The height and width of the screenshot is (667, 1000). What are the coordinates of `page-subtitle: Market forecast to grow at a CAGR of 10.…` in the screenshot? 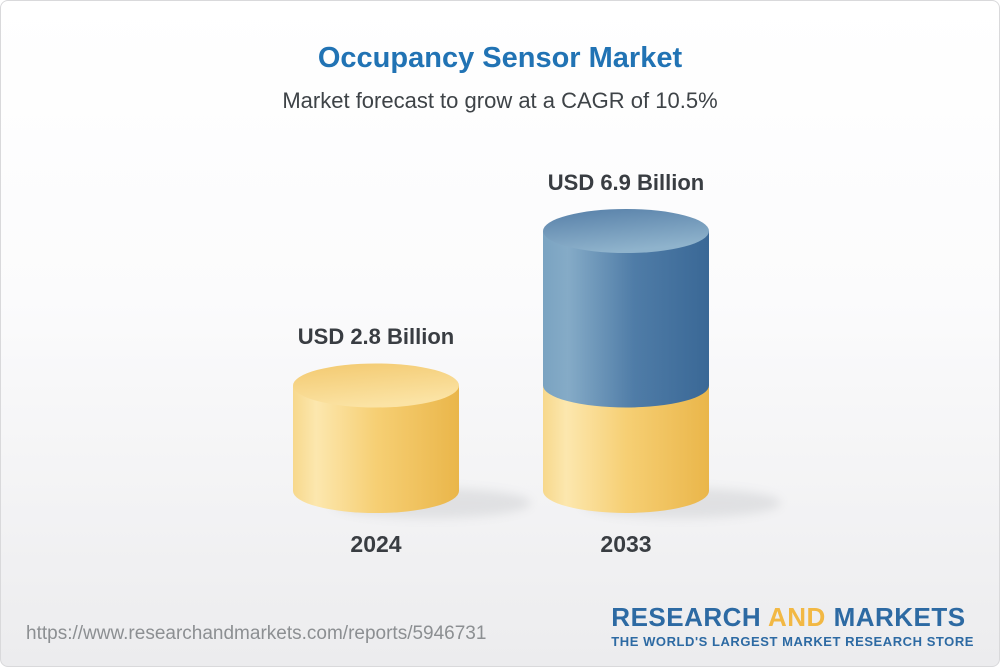 It's located at (500, 100).